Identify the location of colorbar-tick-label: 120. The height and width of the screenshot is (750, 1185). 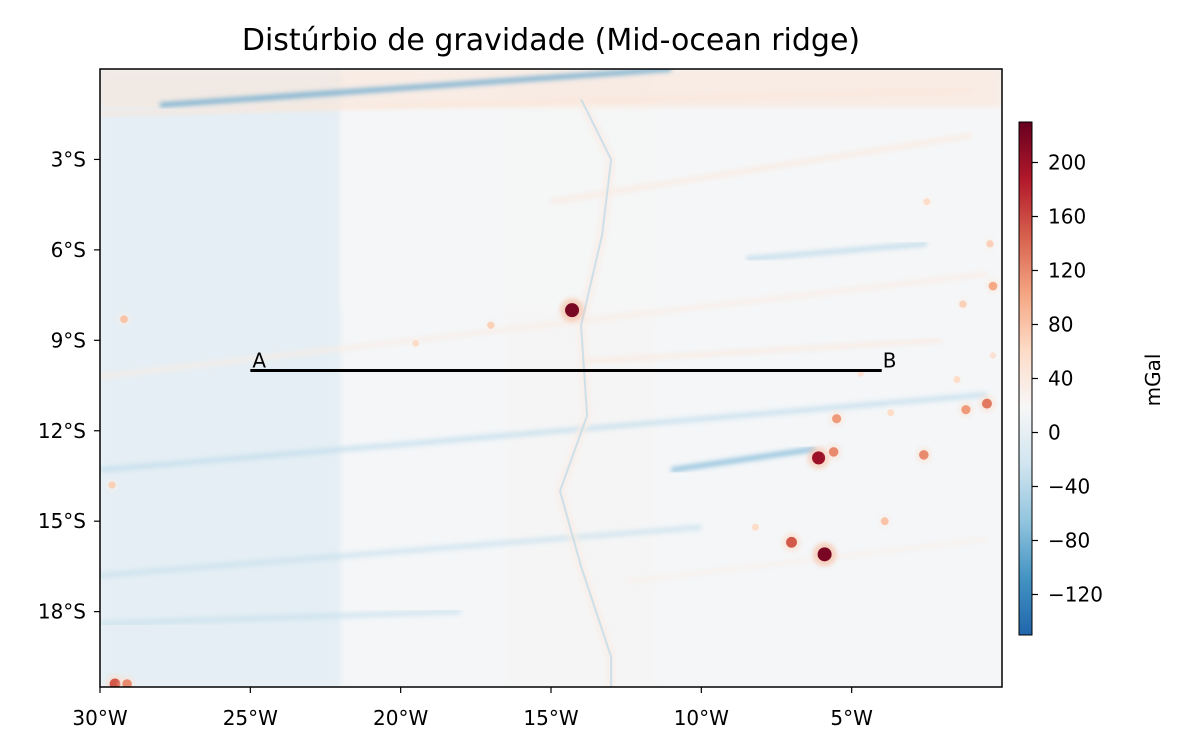
(1067, 271).